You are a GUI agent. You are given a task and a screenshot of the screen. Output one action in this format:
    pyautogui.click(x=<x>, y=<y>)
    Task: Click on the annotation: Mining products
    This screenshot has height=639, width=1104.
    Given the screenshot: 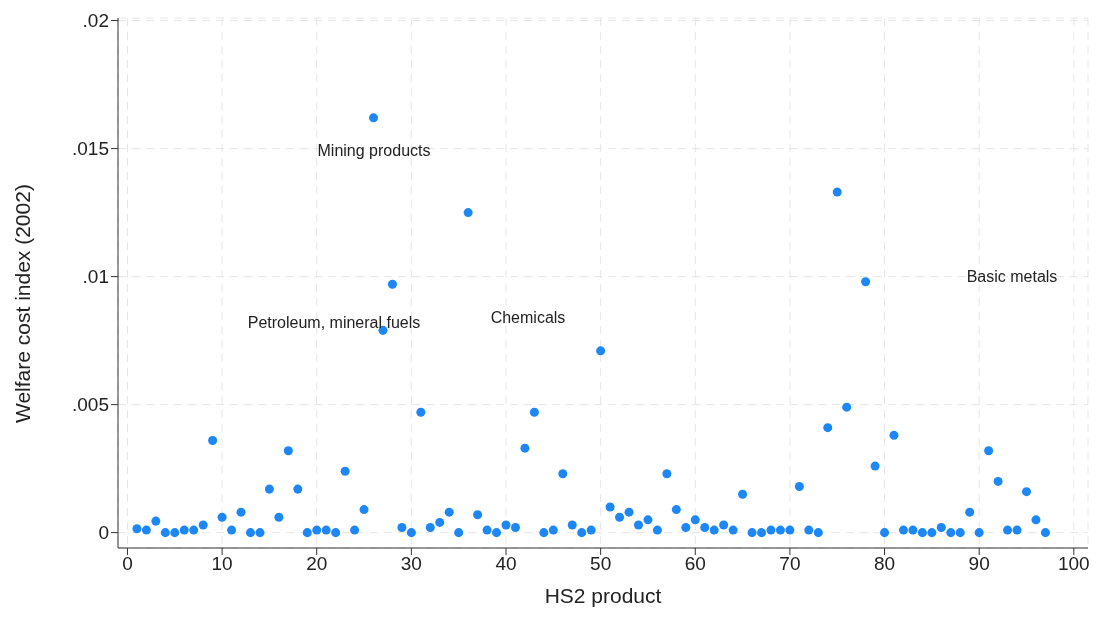 What is the action you would take?
    pyautogui.click(x=374, y=151)
    